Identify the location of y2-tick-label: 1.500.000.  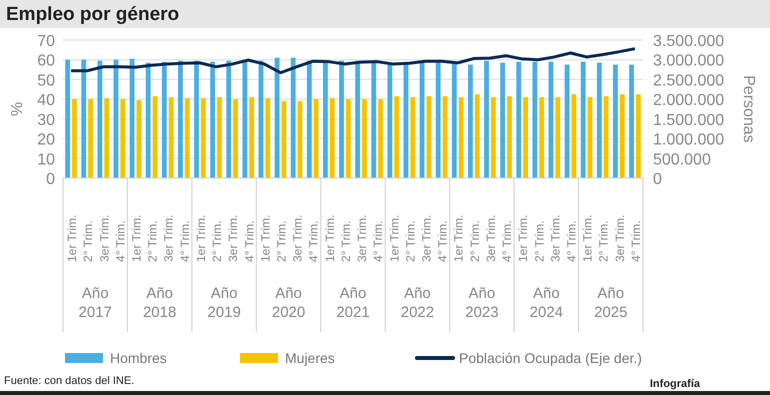
(688, 120).